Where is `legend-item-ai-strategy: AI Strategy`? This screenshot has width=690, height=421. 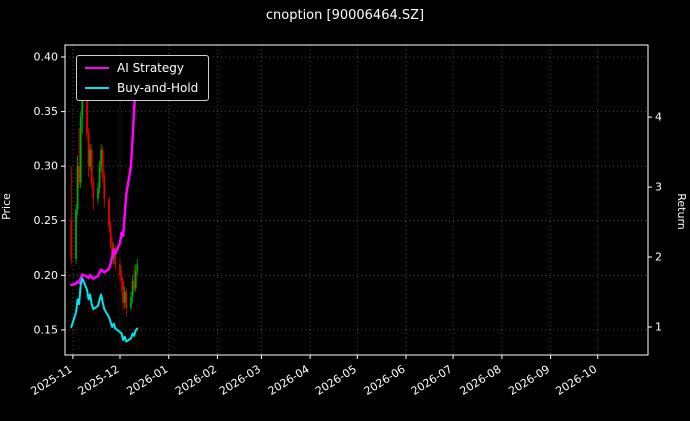 legend-item-ai-strategy: AI Strategy is located at coordinates (141, 68).